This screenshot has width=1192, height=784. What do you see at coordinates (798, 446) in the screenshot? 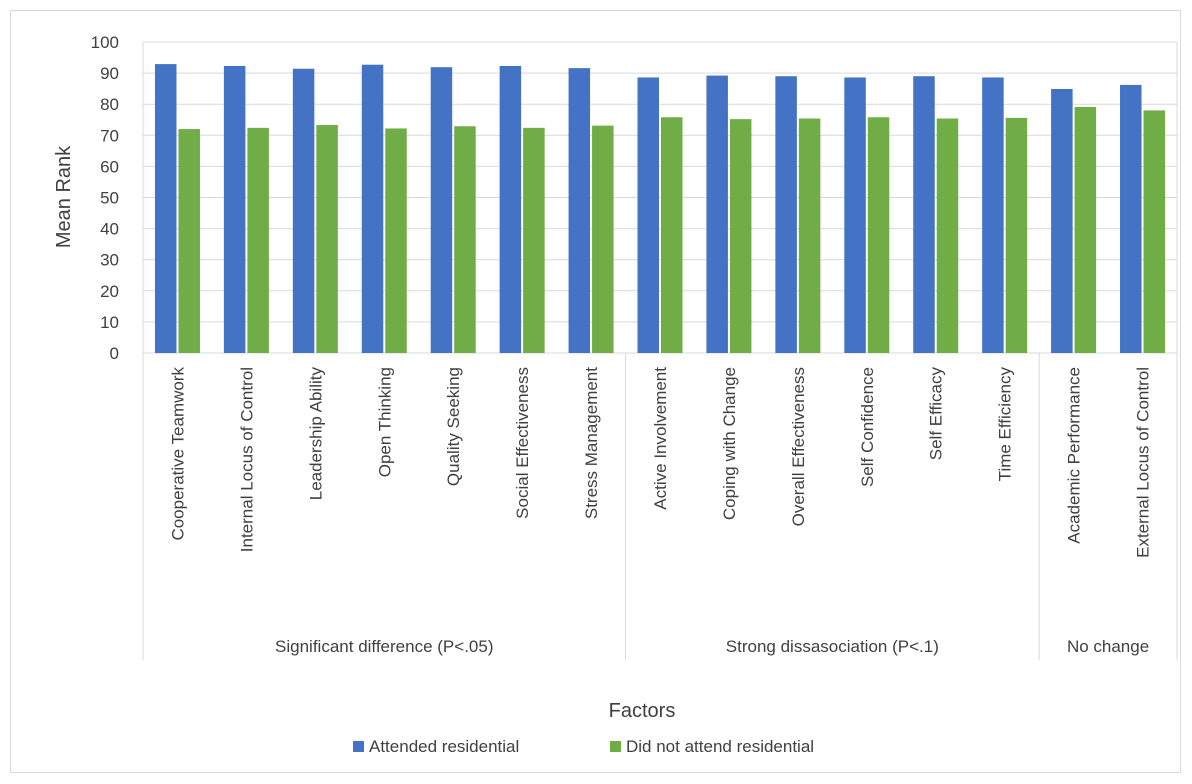
I see `category-label: Overall Effectiveness` at bounding box center [798, 446].